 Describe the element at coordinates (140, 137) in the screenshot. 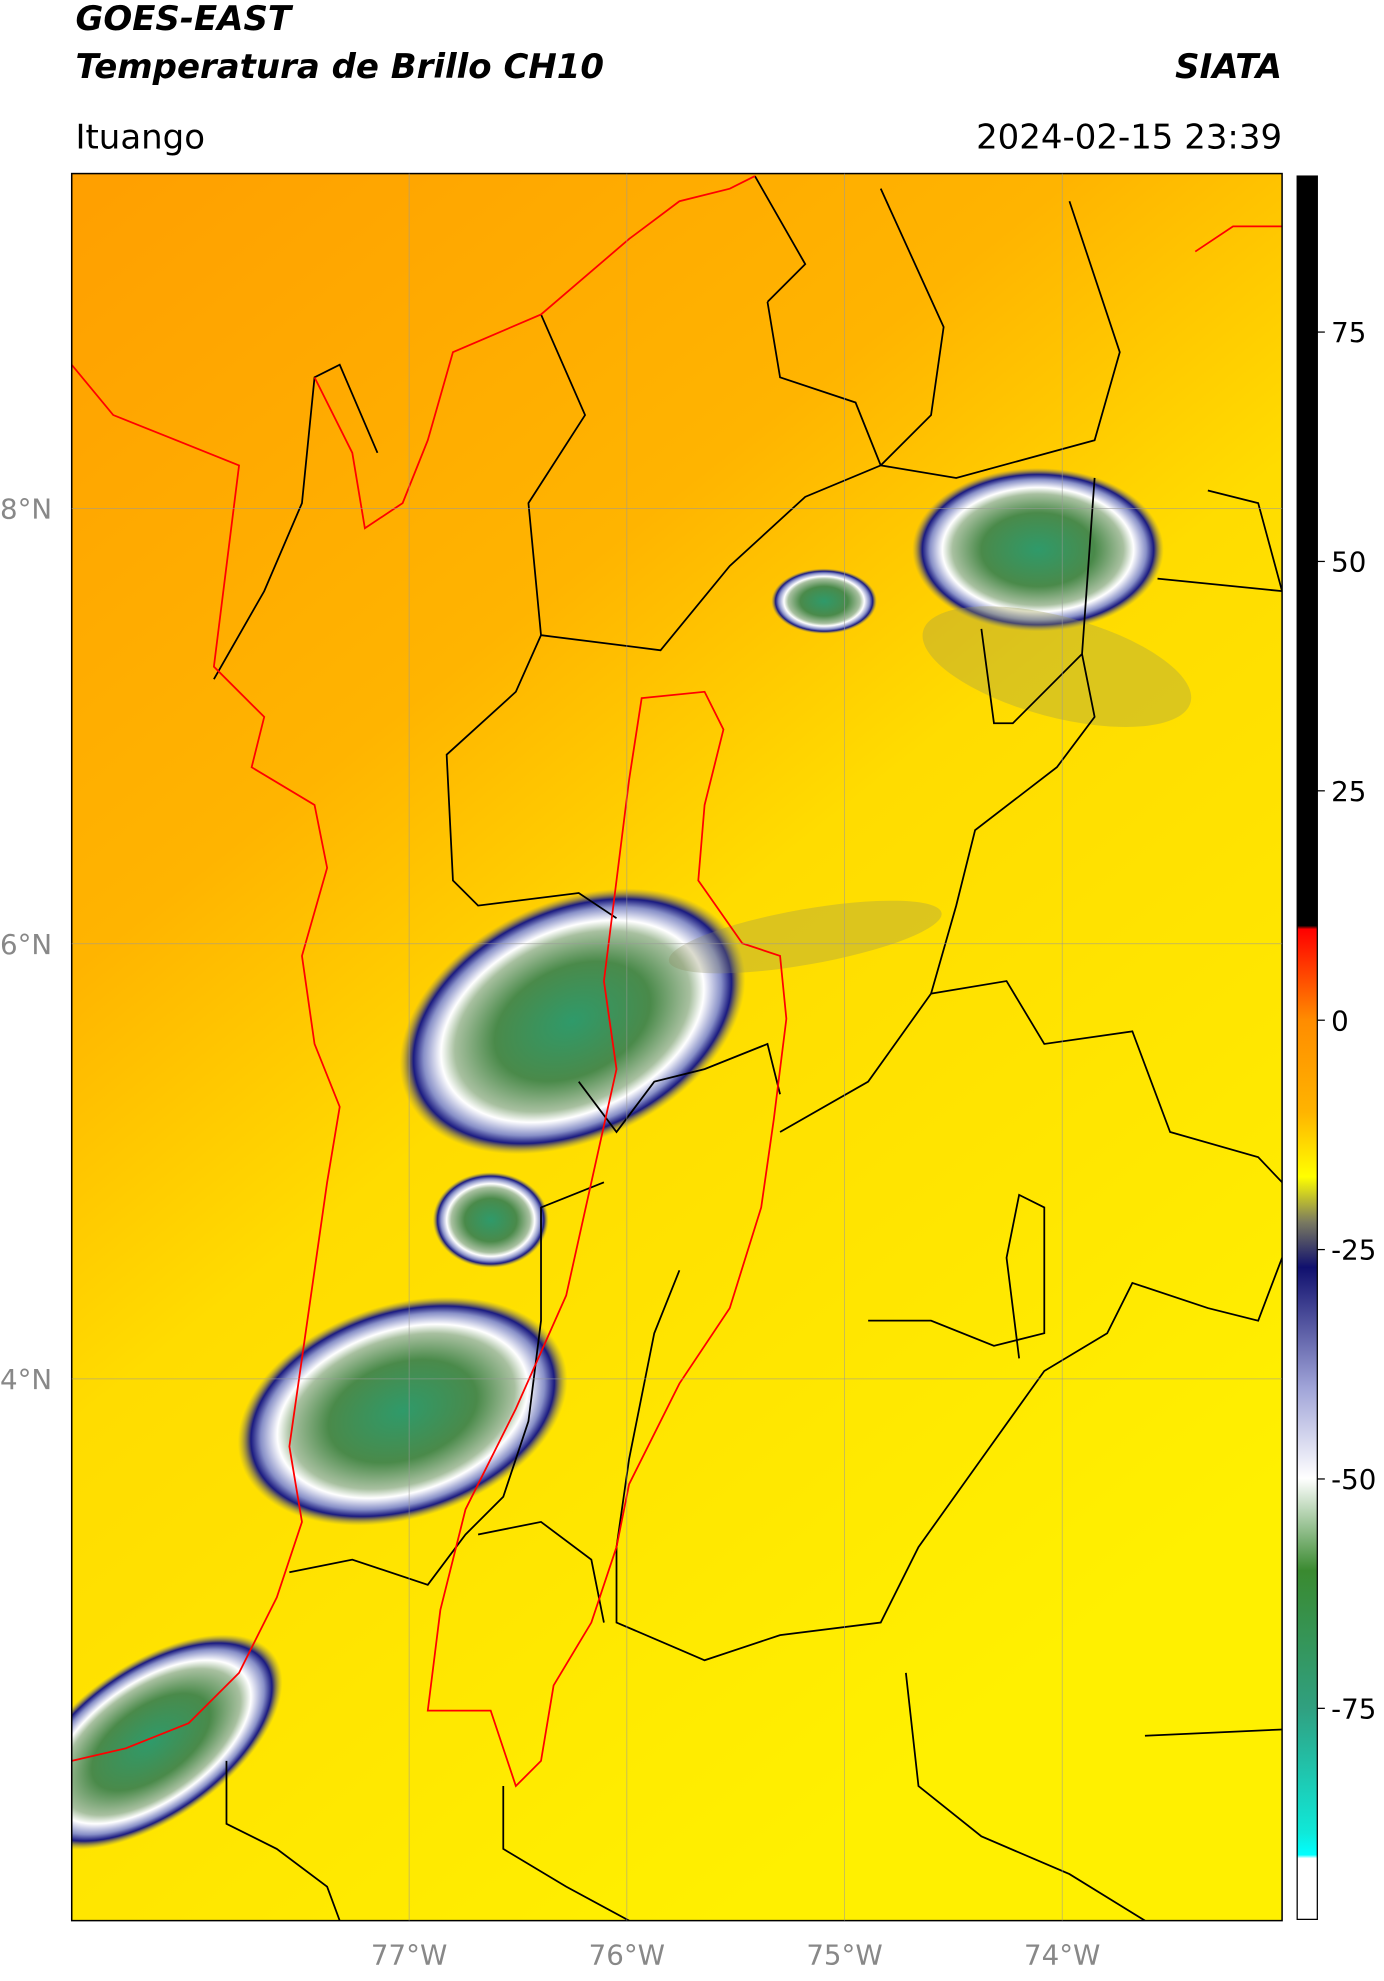

I see `location: Ituango` at that location.